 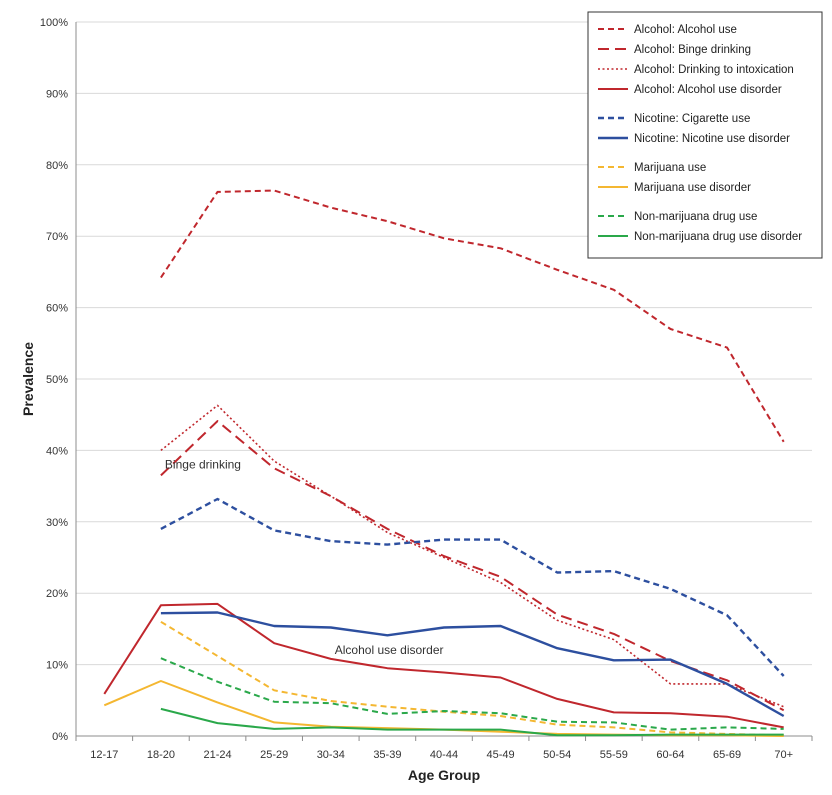 What do you see at coordinates (501, 755) in the screenshot?
I see `x-tick-label: 45-49` at bounding box center [501, 755].